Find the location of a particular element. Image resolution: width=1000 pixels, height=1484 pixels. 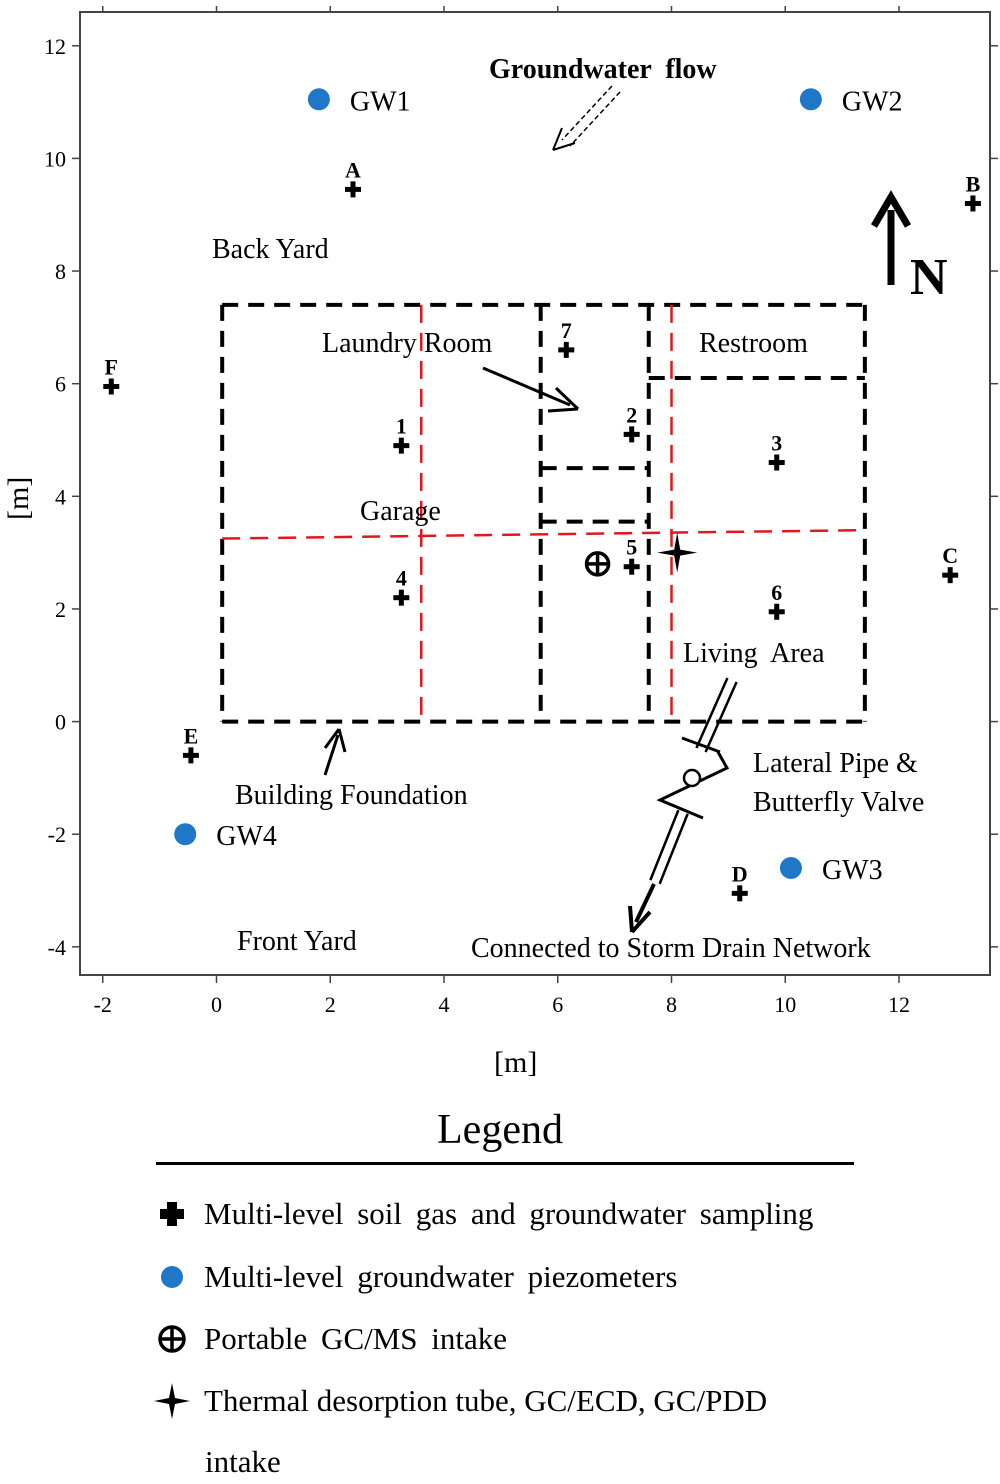

soil-gas-sampling-point: B is located at coordinates (972, 191).